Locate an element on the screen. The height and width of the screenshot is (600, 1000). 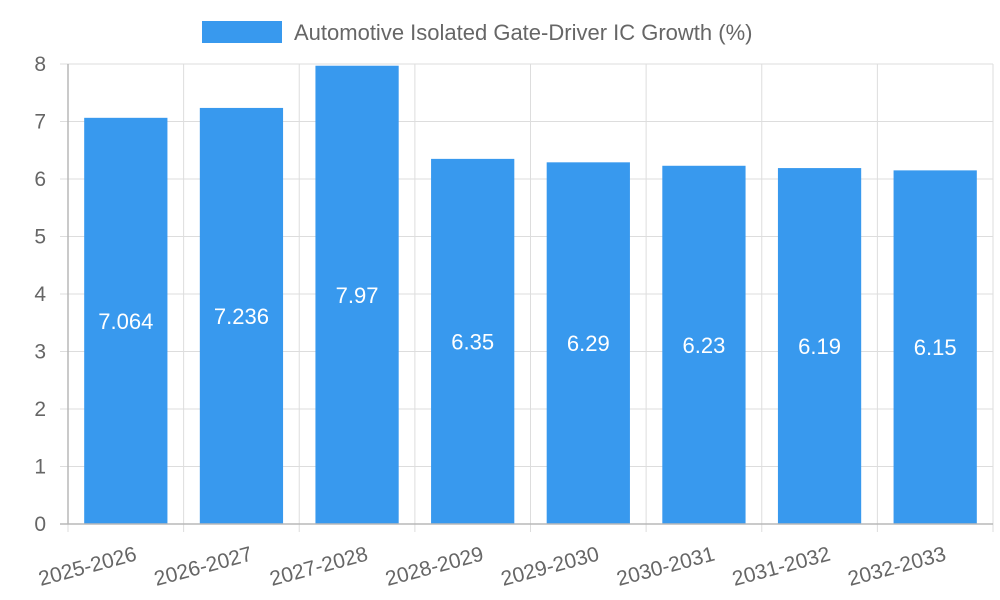
x-tick-label: 2030-2031 is located at coordinates (665, 567).